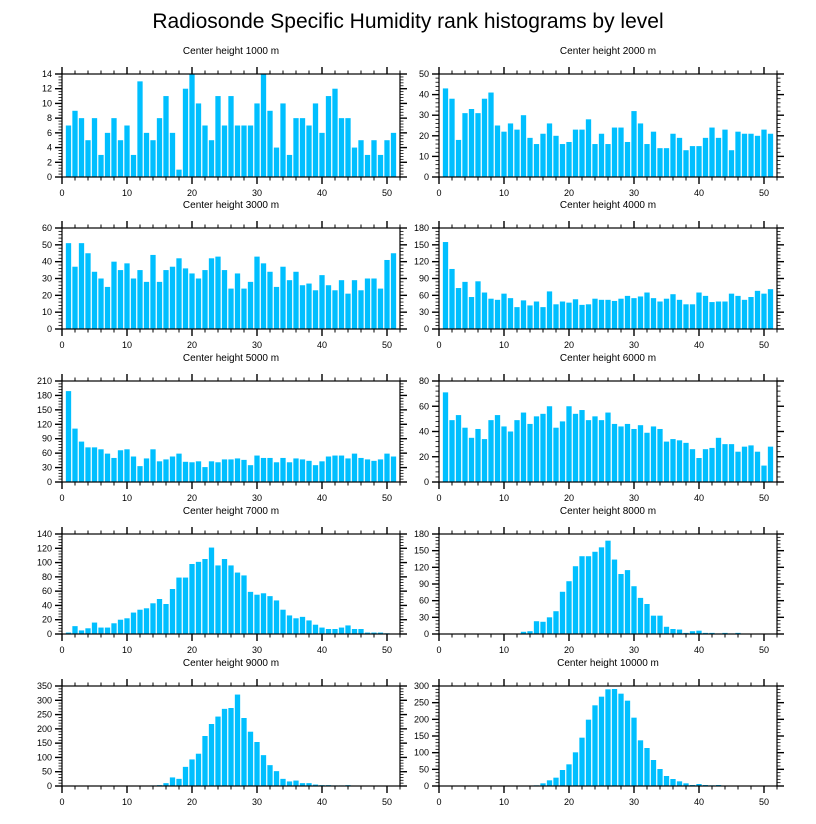 The height and width of the screenshot is (824, 816). What do you see at coordinates (421, 686) in the screenshot?
I see `y-tick-label: 300` at bounding box center [421, 686].